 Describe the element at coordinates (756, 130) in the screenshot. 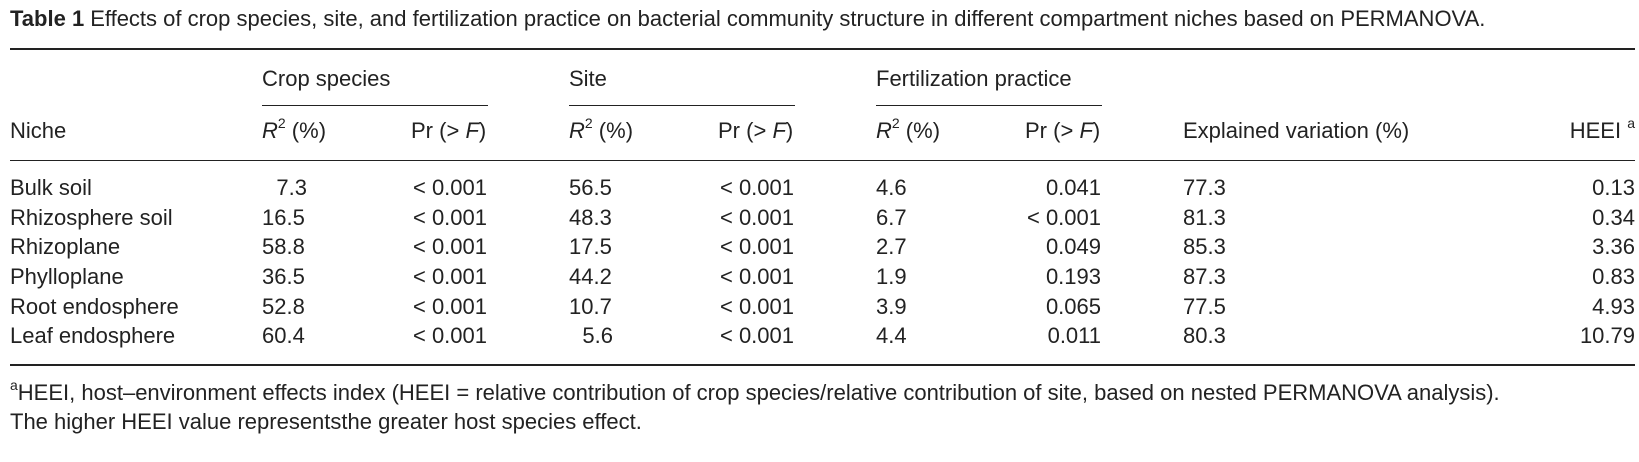

I see `col-header-site-pr: Pr (> F)` at that location.